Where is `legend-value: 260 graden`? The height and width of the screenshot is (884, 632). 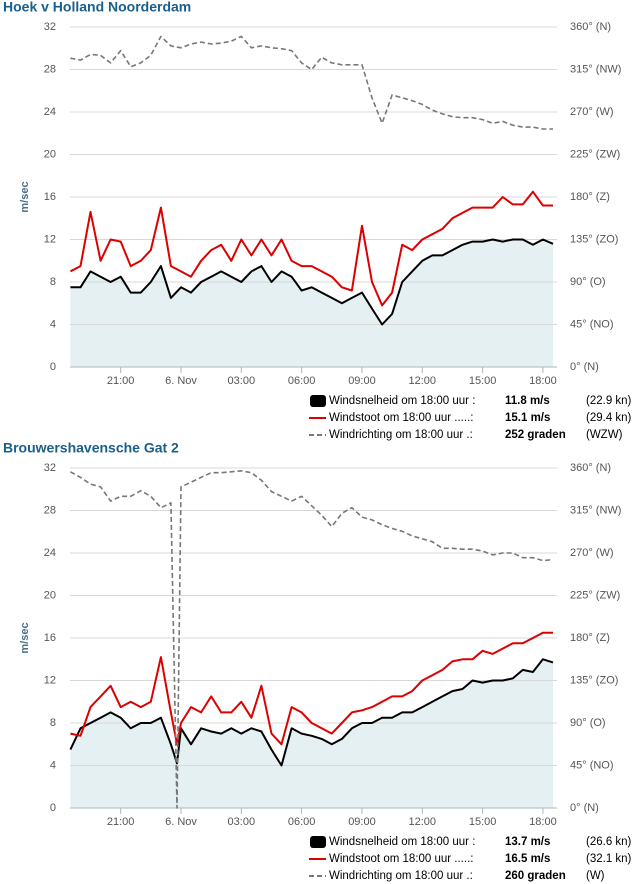
legend-value: 260 graden is located at coordinates (535, 876).